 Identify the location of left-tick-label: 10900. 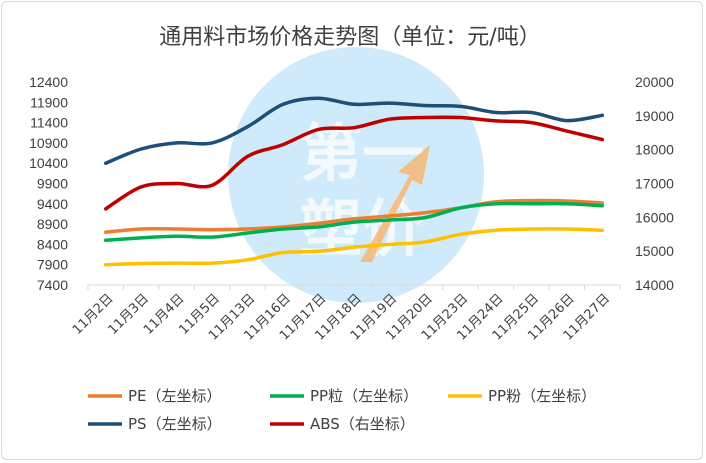
(48, 143).